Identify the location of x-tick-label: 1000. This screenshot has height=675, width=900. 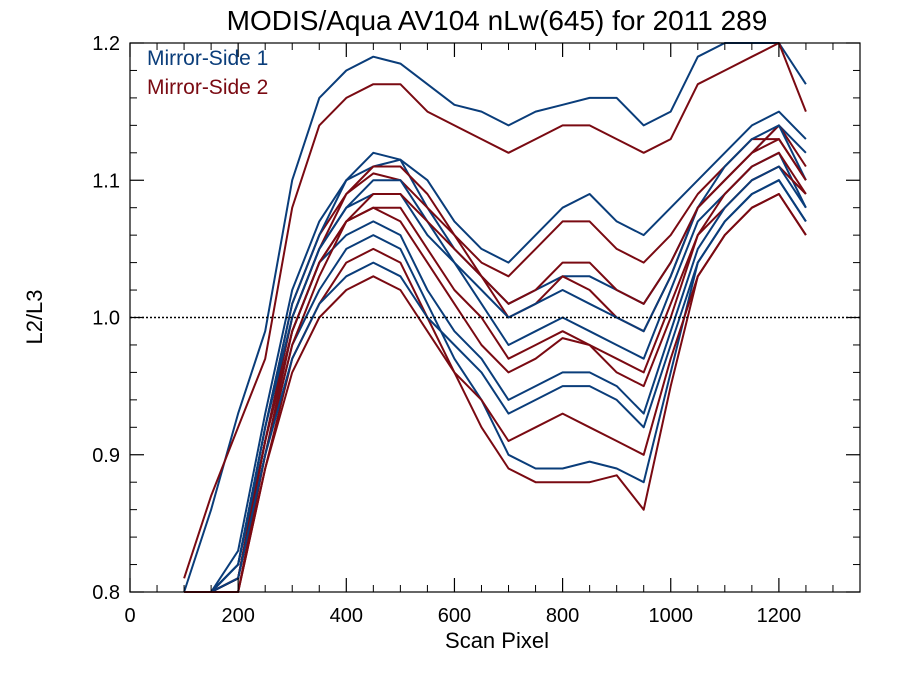
(670, 616).